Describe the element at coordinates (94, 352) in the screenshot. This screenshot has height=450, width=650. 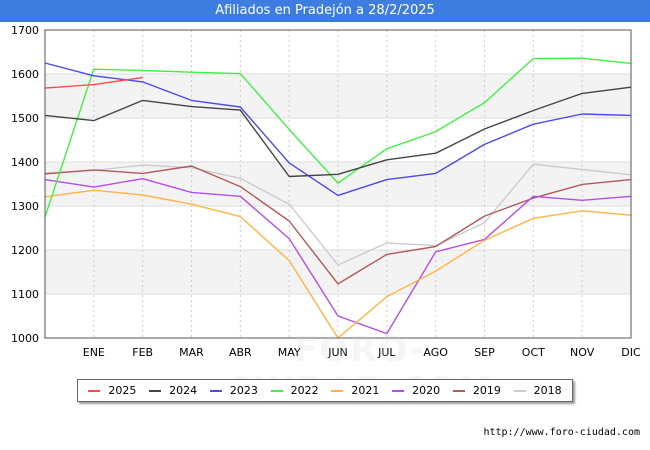
I see `x-tick-label: ENE` at that location.